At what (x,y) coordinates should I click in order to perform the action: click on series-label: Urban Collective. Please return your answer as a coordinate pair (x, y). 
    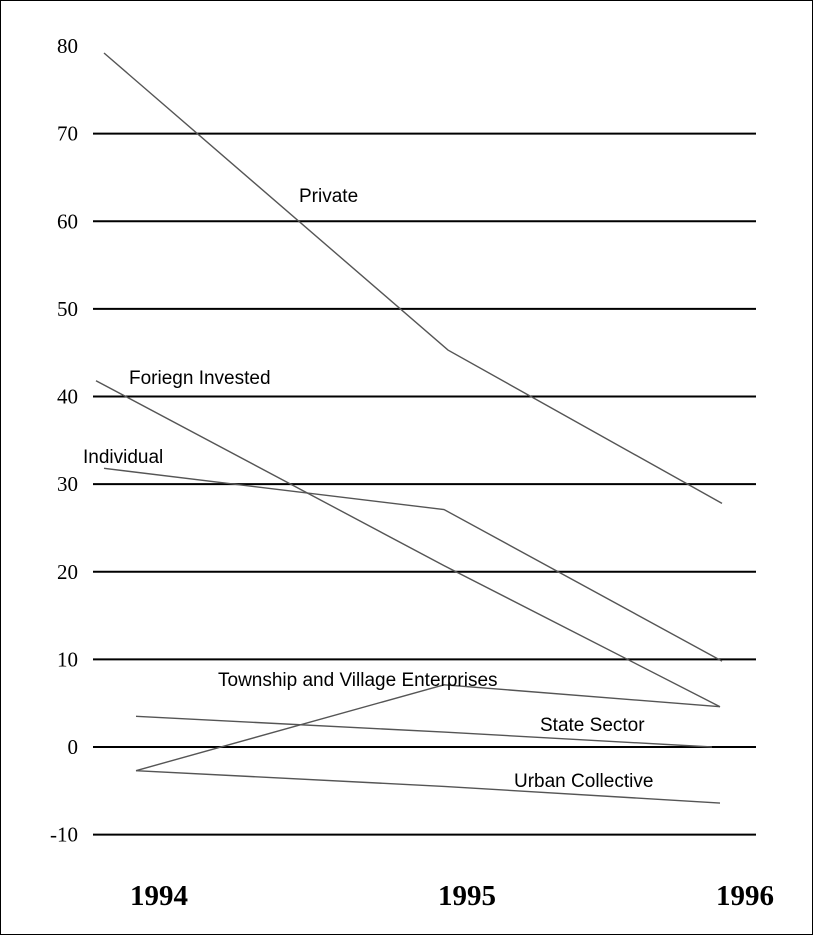
    Looking at the image, I should click on (583, 781).